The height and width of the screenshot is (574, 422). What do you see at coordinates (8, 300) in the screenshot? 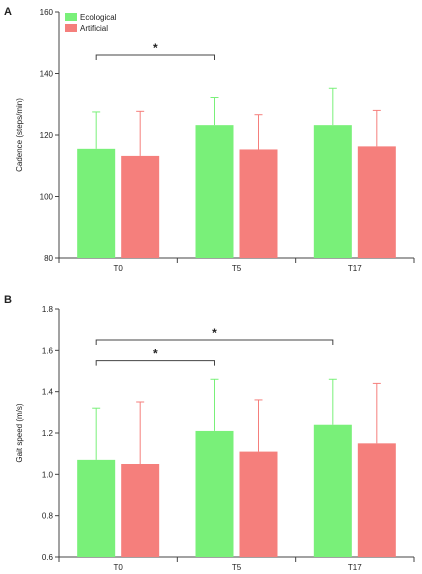
I see `panel-letter: B` at bounding box center [8, 300].